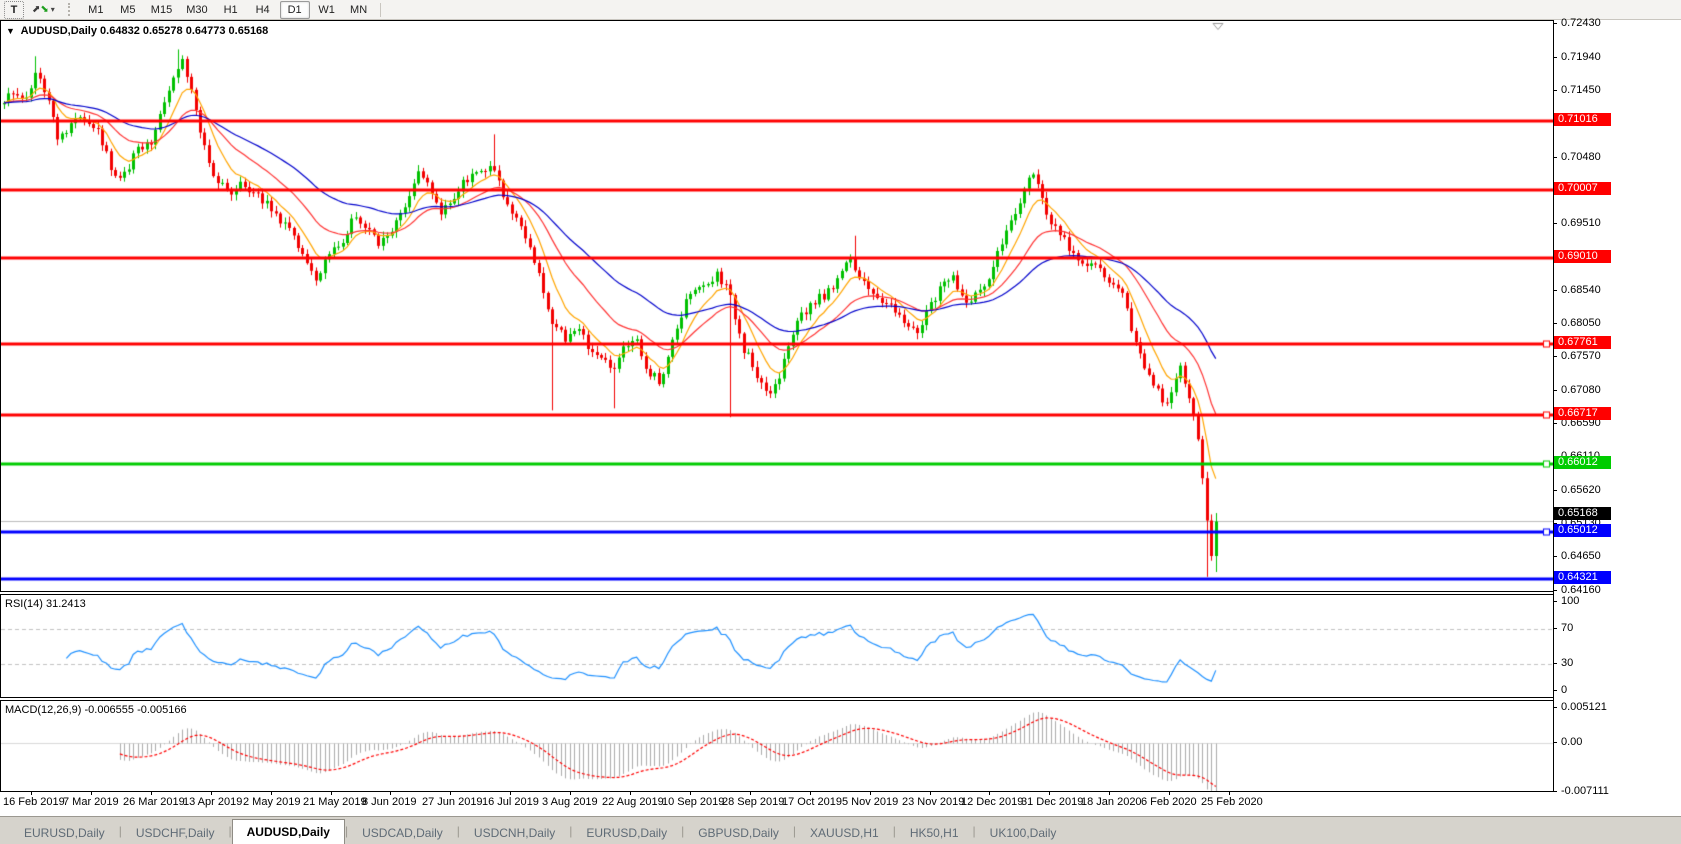 The image size is (1681, 844). Describe the element at coordinates (1567, 628) in the screenshot. I see `rsi-axis-tick-label: 70` at that location.